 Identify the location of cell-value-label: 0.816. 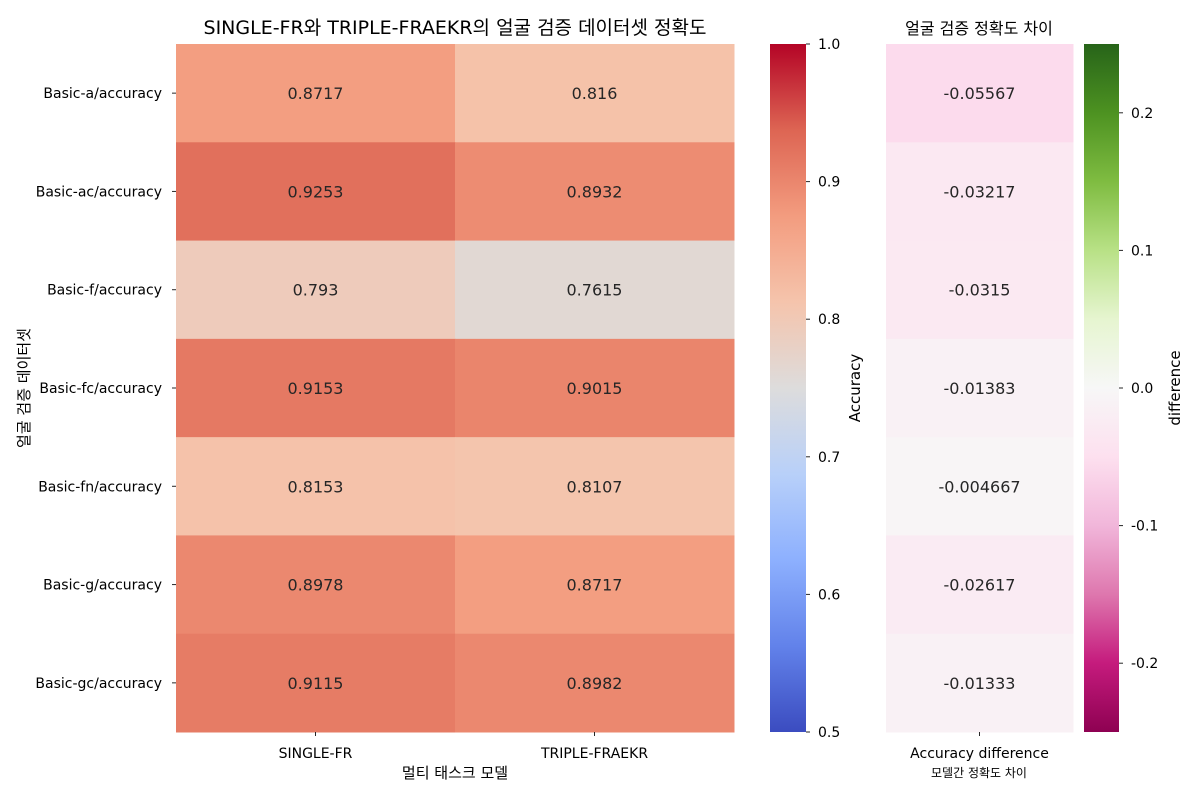
(595, 93).